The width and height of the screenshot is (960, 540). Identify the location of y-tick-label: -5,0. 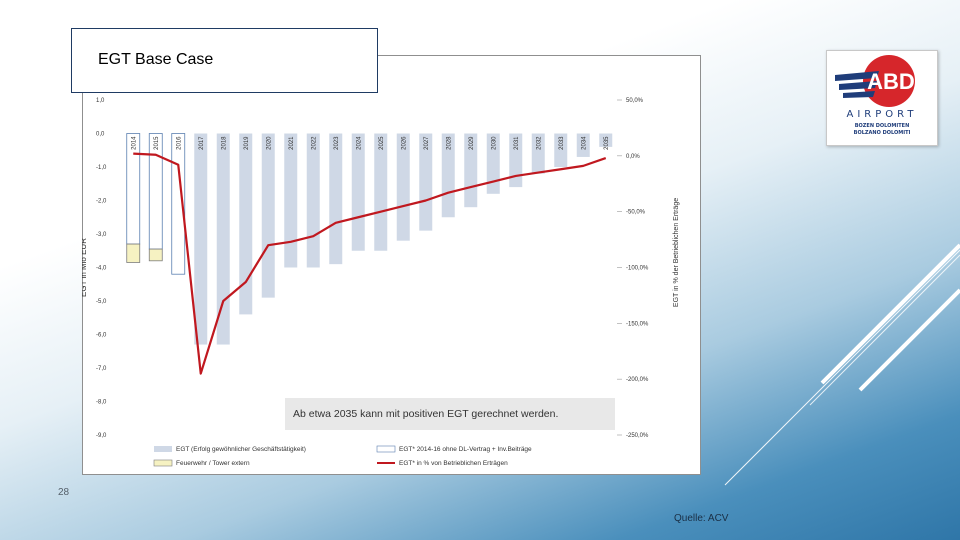
(101, 302).